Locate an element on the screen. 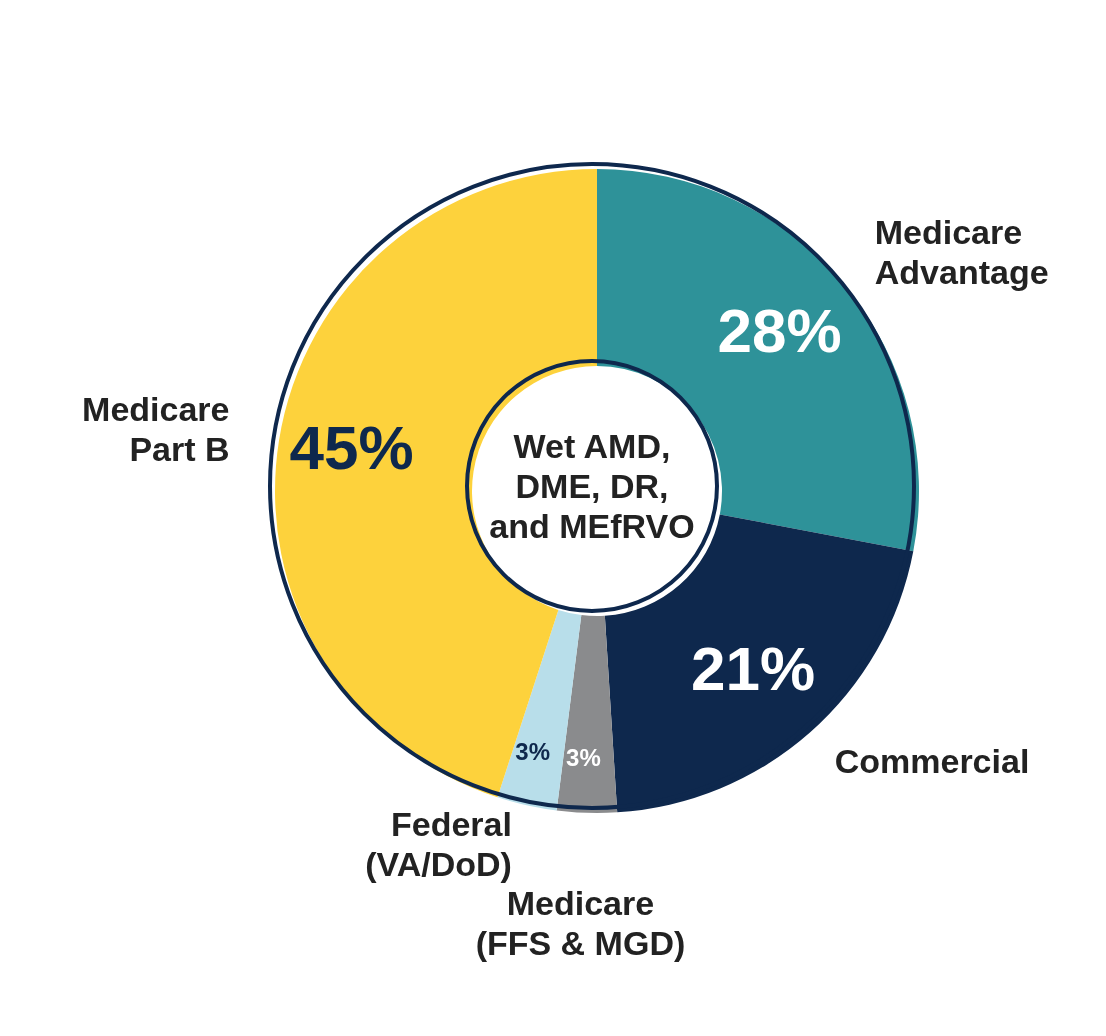  data-label: 28% is located at coordinates (779, 331).